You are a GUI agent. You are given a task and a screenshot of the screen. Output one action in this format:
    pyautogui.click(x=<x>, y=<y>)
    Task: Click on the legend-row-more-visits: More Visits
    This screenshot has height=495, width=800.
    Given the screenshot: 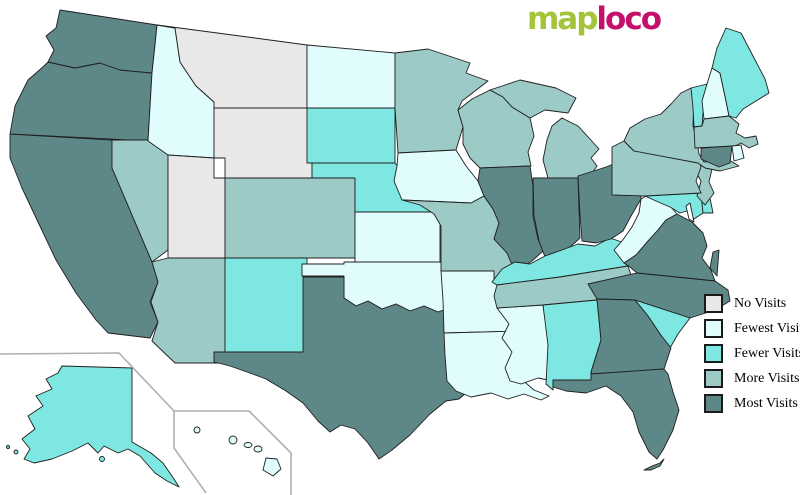 What is the action you would take?
    pyautogui.click(x=752, y=378)
    